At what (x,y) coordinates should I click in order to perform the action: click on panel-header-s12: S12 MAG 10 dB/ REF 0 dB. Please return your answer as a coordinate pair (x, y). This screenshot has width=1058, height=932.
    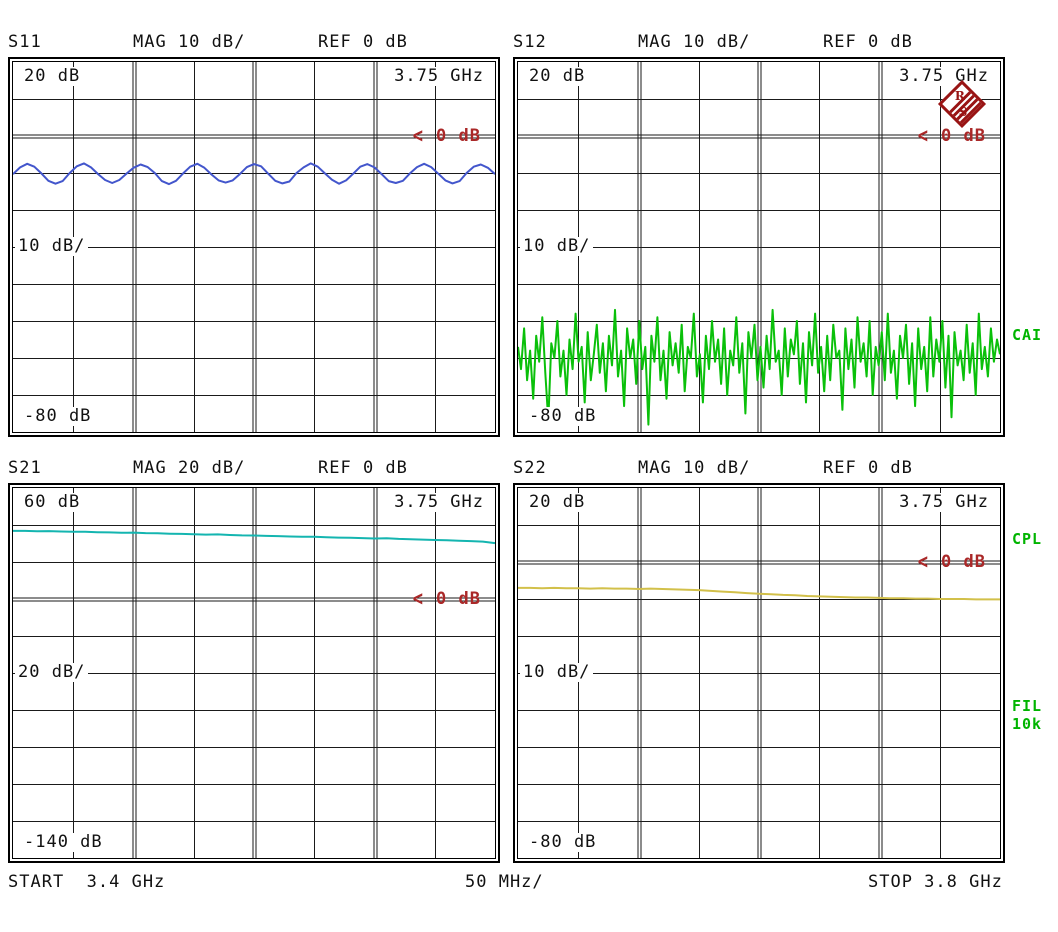
    Looking at the image, I should click on (759, 43).